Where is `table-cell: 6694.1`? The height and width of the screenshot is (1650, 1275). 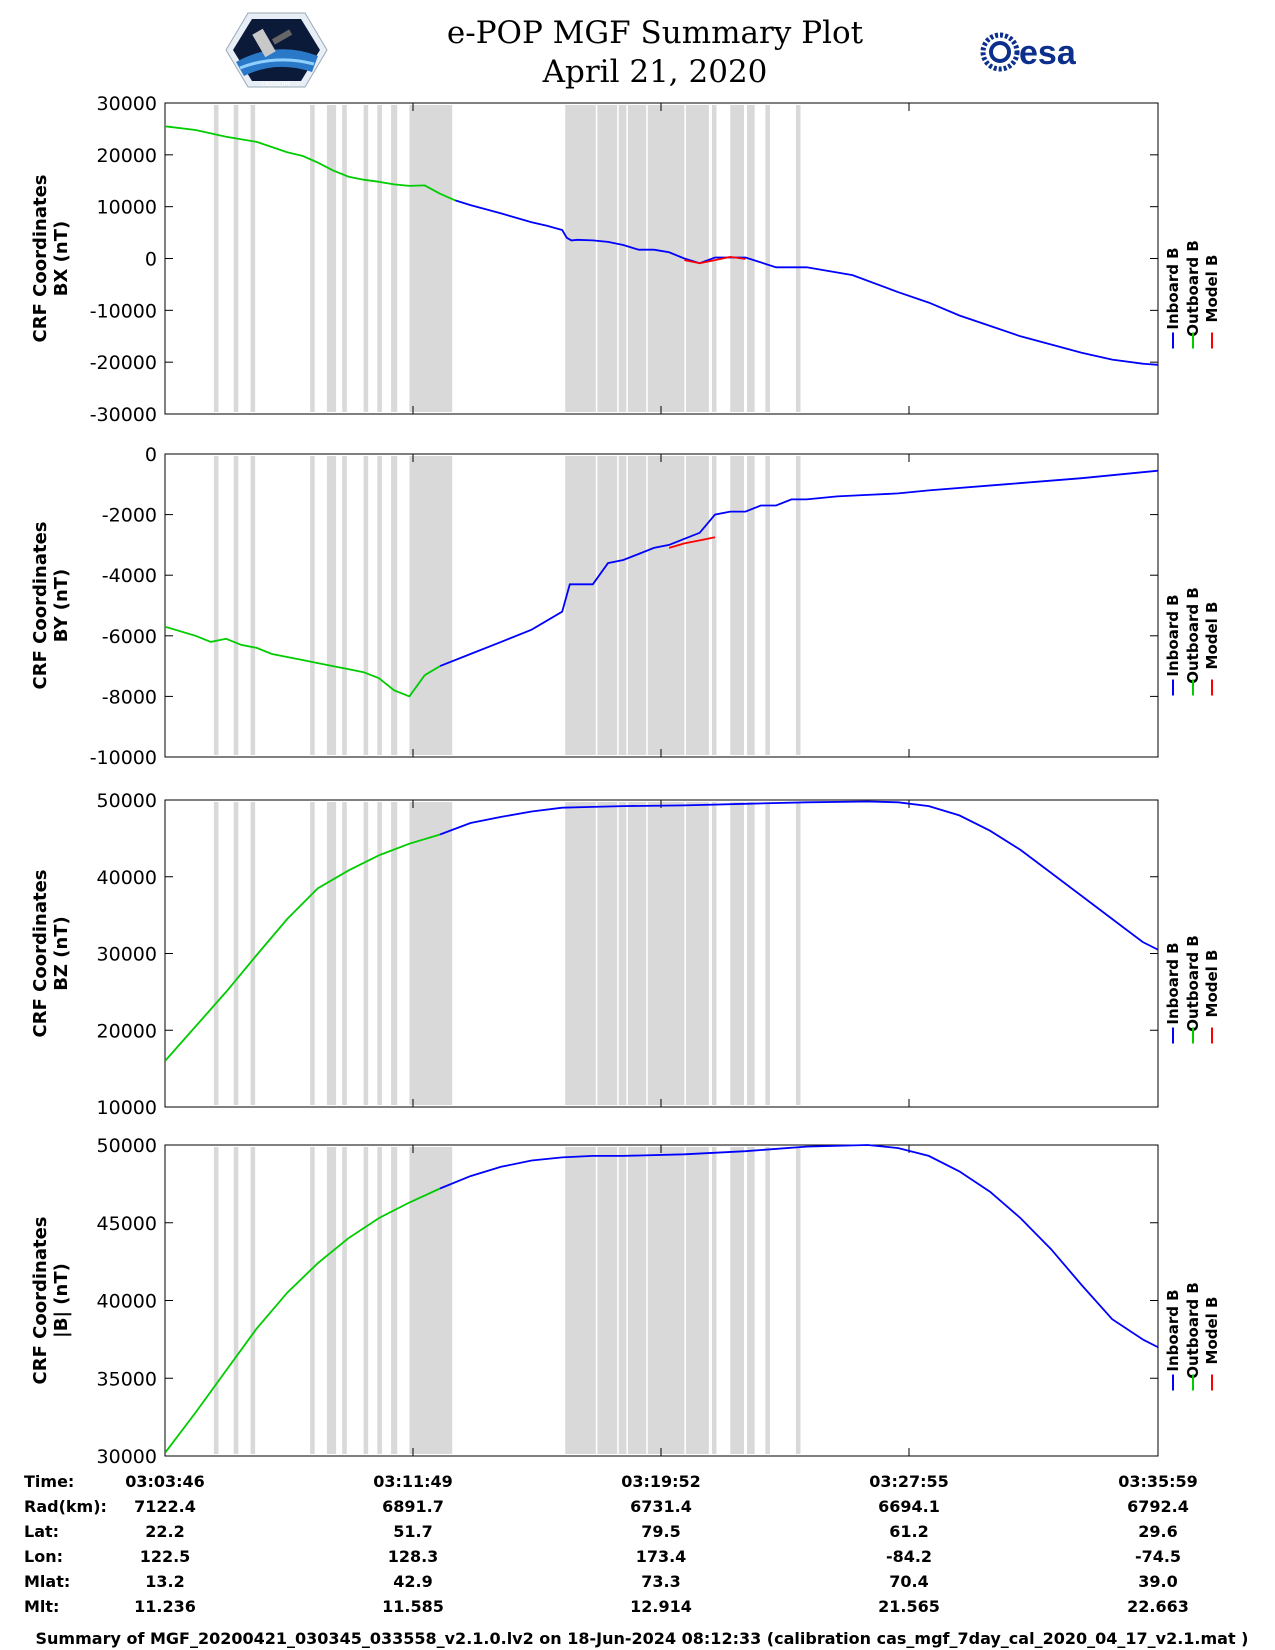
table-cell: 6694.1 is located at coordinates (909, 1506).